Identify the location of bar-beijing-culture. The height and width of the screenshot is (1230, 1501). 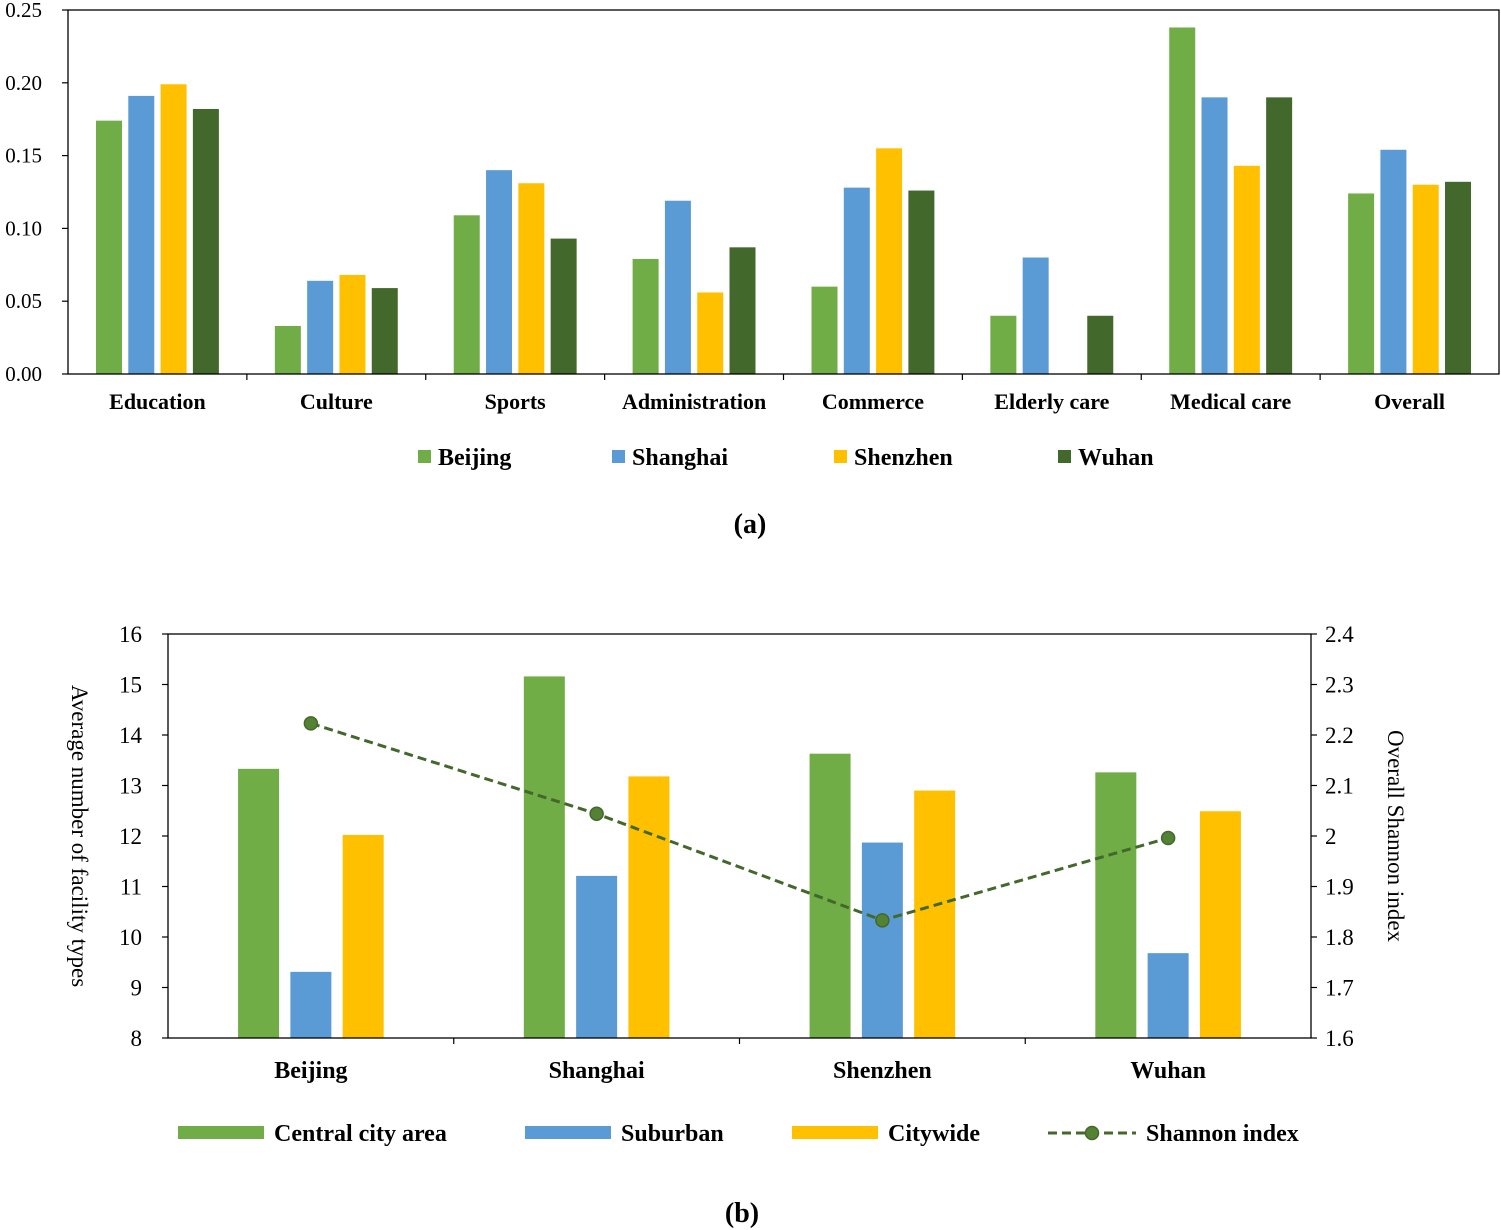
(287, 349).